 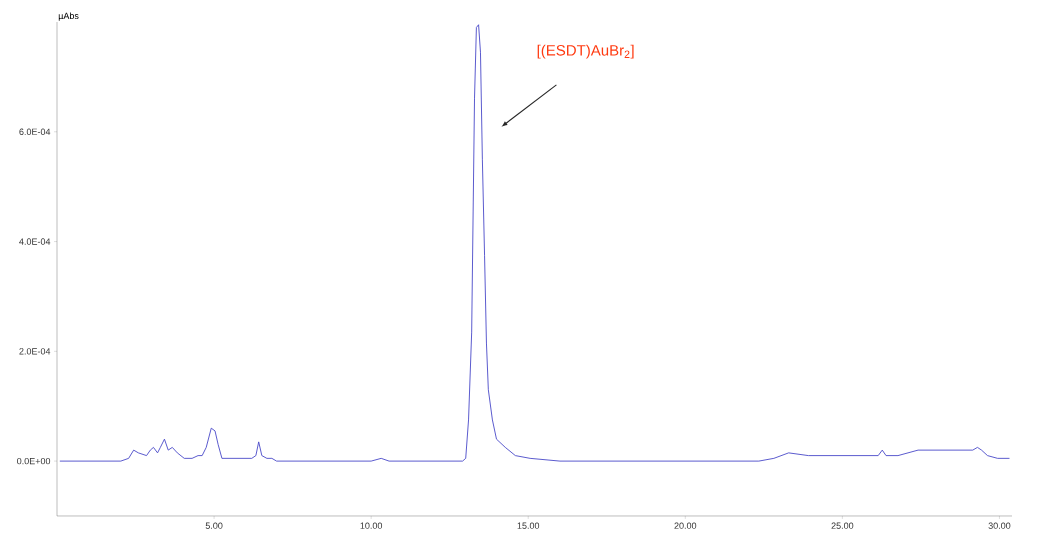 I want to click on y-tick-label: 2.0E-04, so click(x=35, y=351).